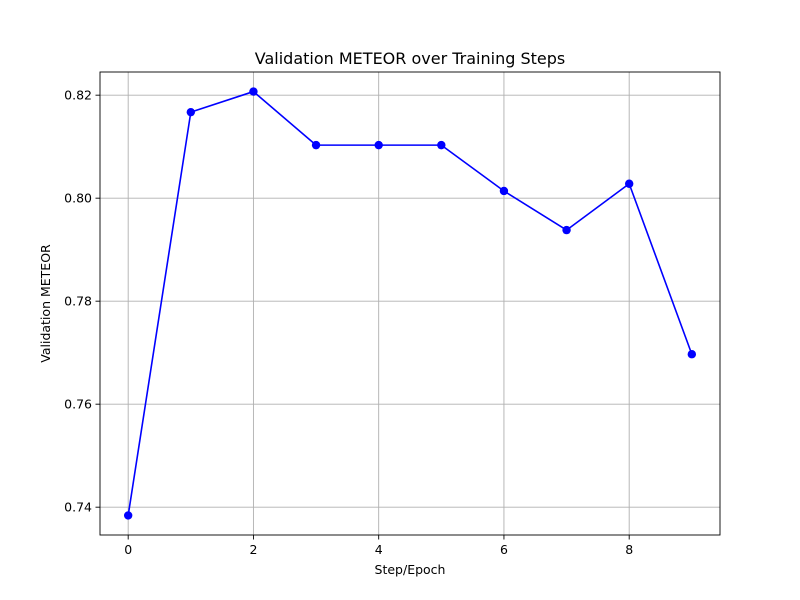 The image size is (800, 600). I want to click on x-tick-label: 0, so click(128, 549).